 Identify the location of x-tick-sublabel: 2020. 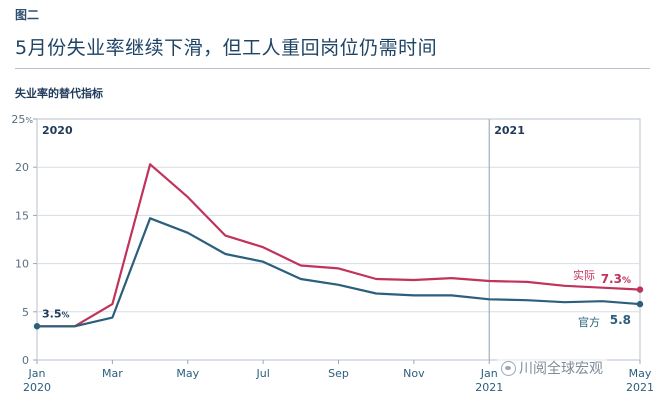
(37, 387).